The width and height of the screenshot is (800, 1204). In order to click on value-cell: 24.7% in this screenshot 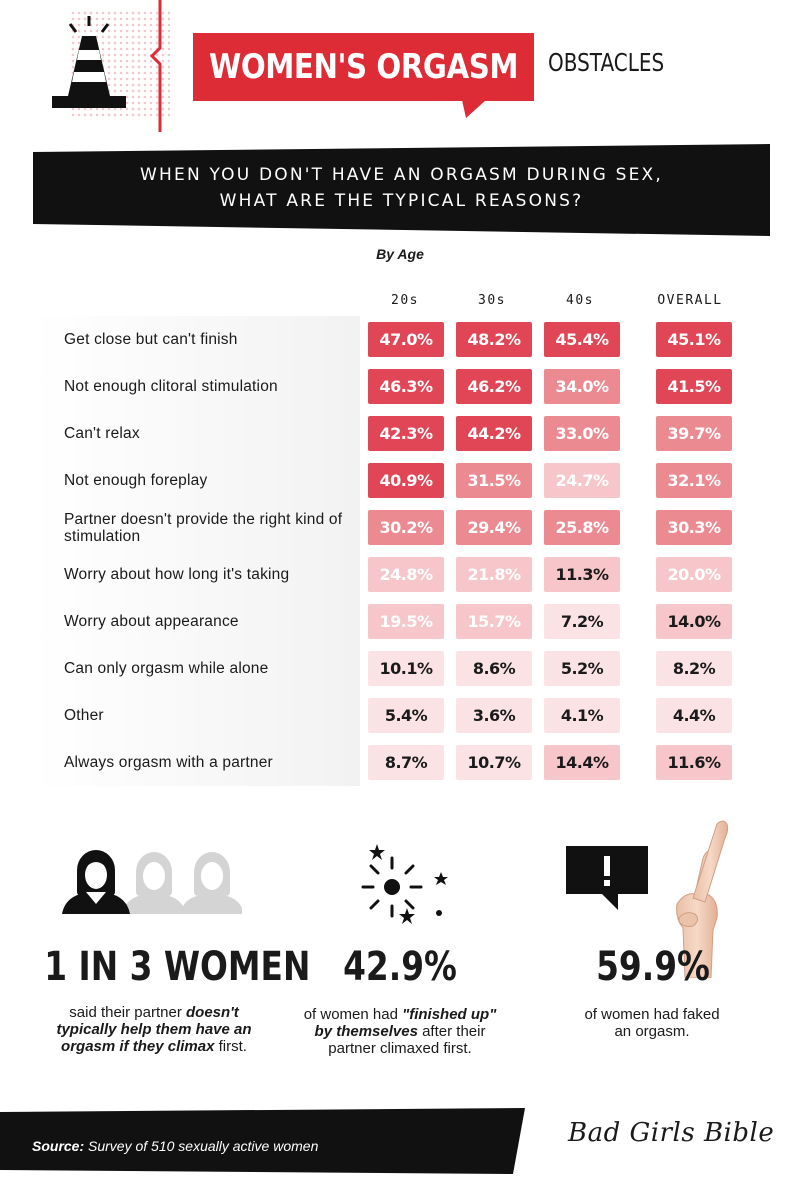, I will do `click(582, 480)`.